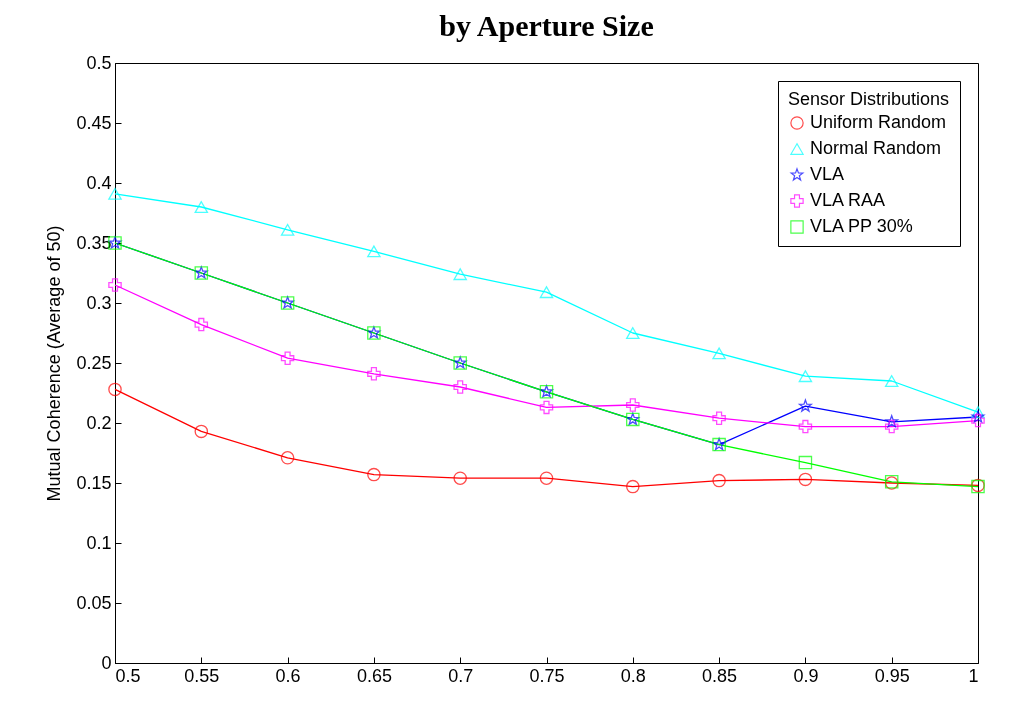 Image resolution: width=1014 pixels, height=709 pixels. I want to click on x-tick-label: 0.8, so click(633, 675).